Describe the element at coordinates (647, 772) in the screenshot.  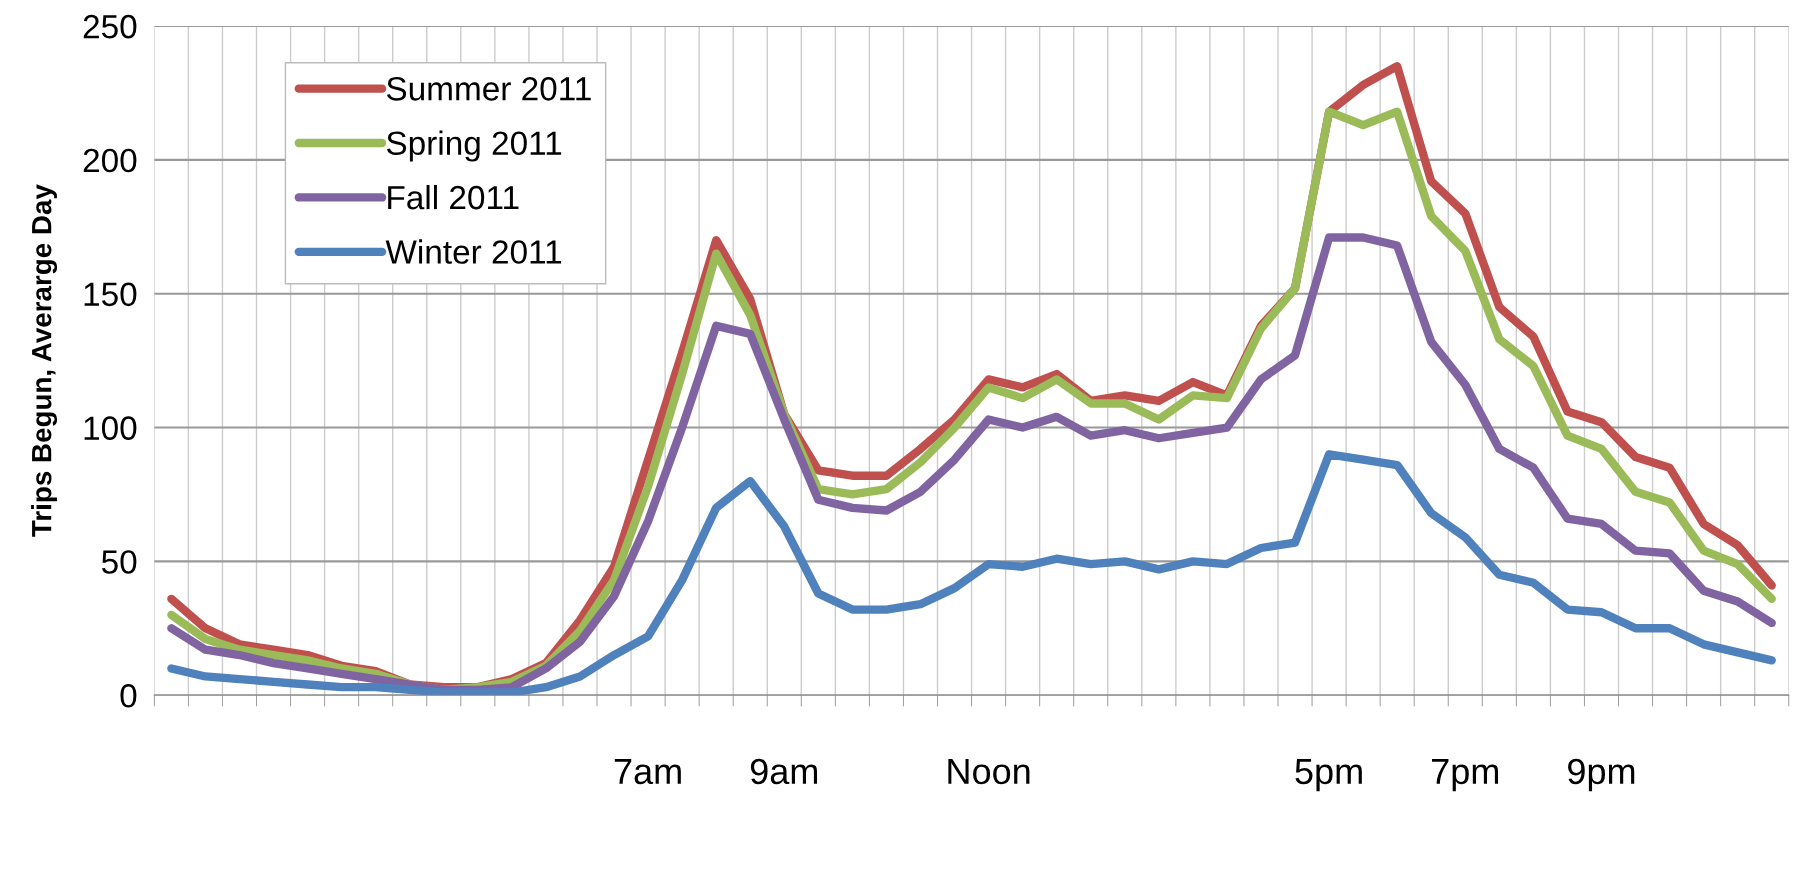
I see `x-tick-label: 7am` at that location.